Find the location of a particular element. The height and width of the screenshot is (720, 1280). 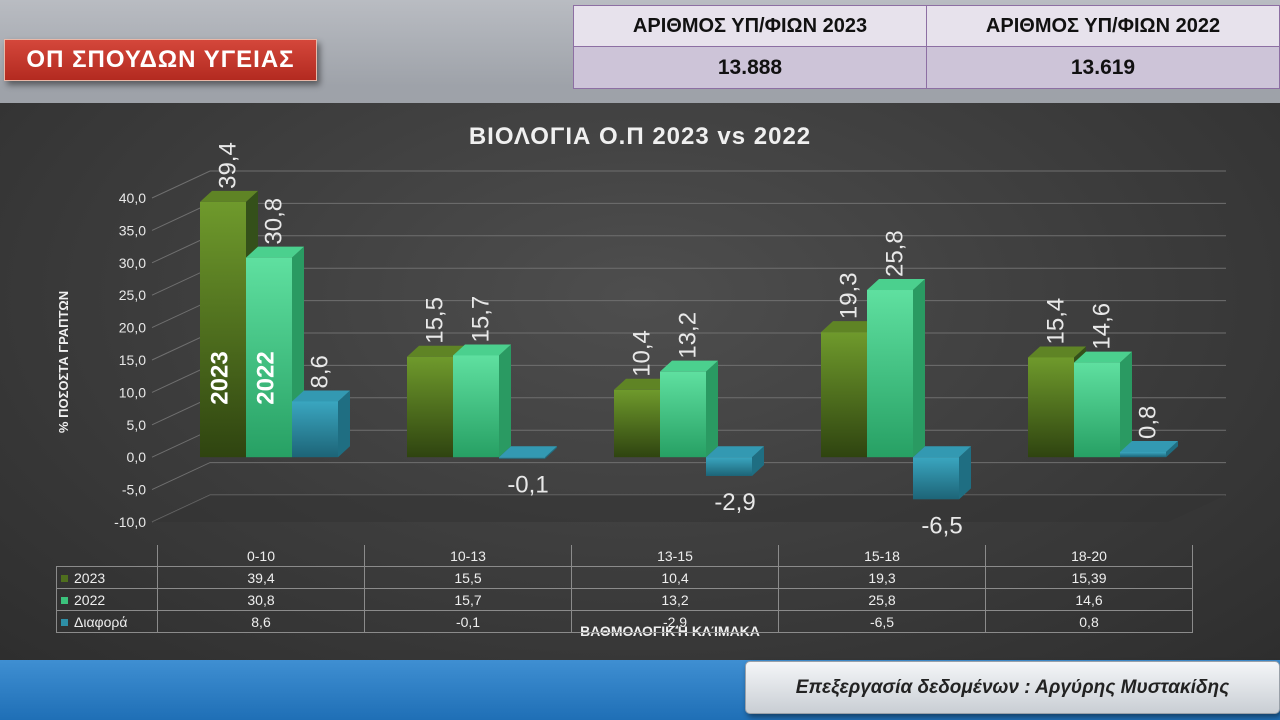

chart-title: ΒΙΟΛΟΓΙΑ Ο.Π 2023 vs 2022 is located at coordinates (640, 136).